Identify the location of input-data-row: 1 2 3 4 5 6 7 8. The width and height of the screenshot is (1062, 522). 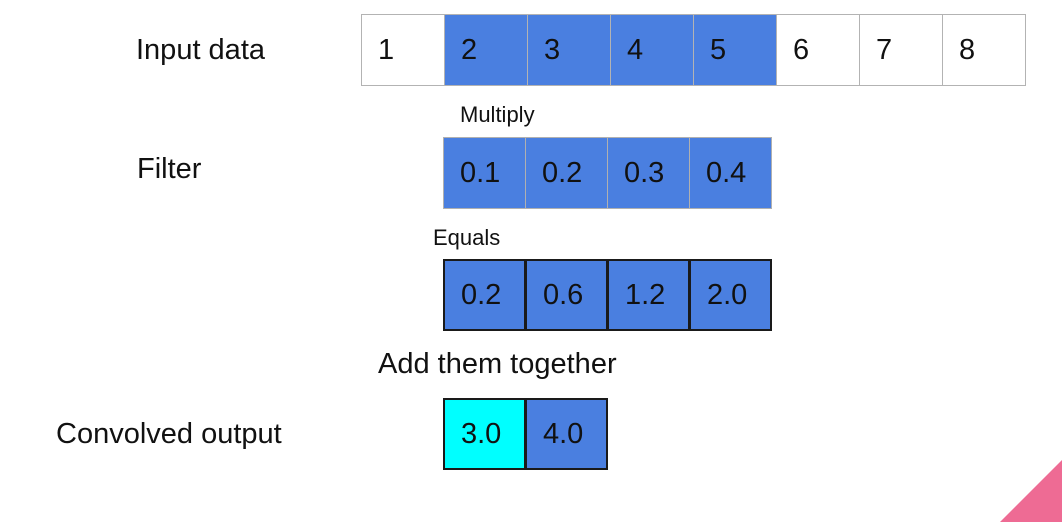
(693, 50).